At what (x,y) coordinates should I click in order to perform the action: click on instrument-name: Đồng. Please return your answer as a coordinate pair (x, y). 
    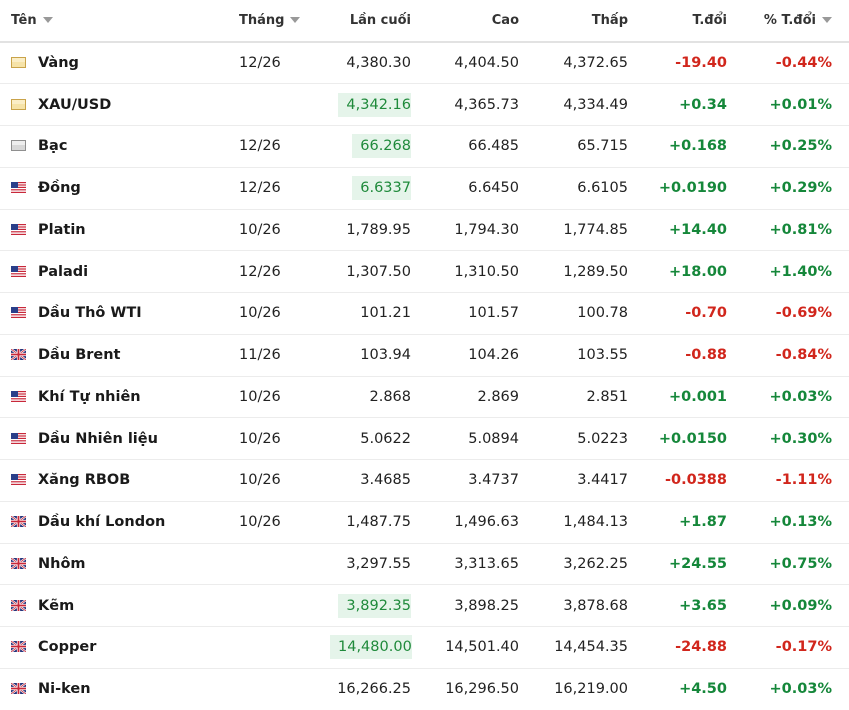
    Looking at the image, I should click on (59, 188).